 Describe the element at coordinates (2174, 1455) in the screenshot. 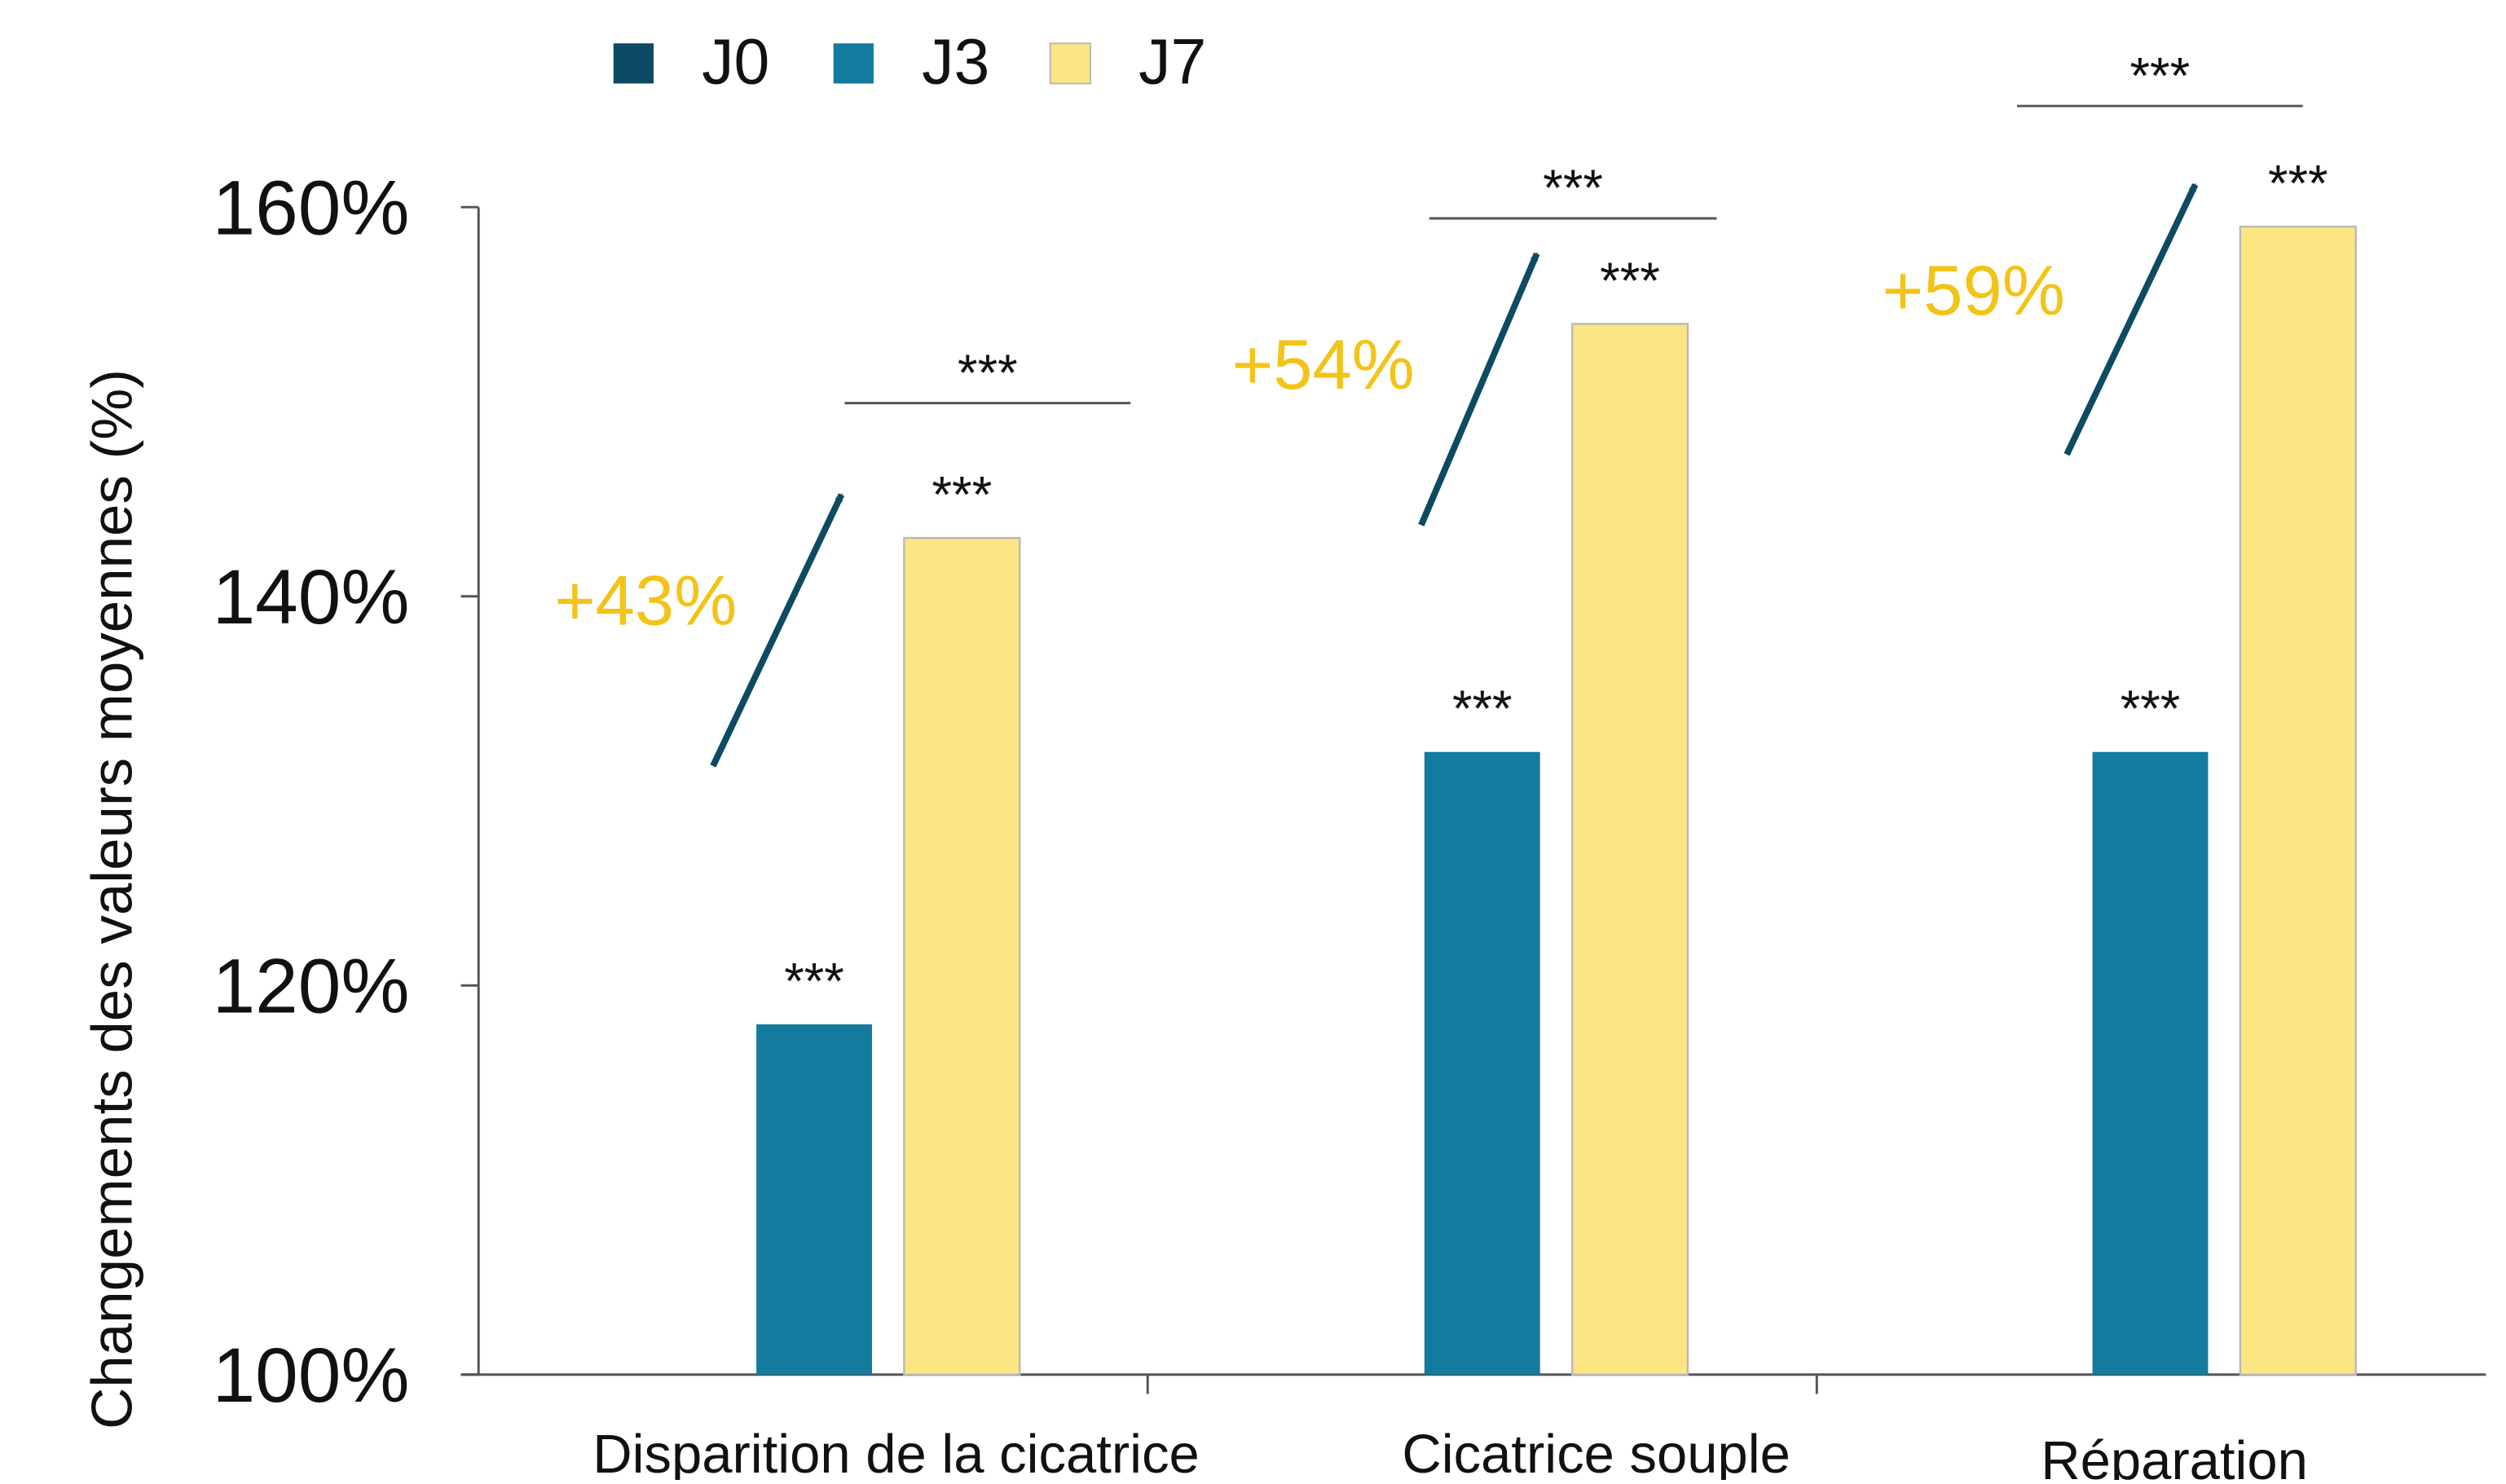

I see `x-tick-label: Réparation` at that location.